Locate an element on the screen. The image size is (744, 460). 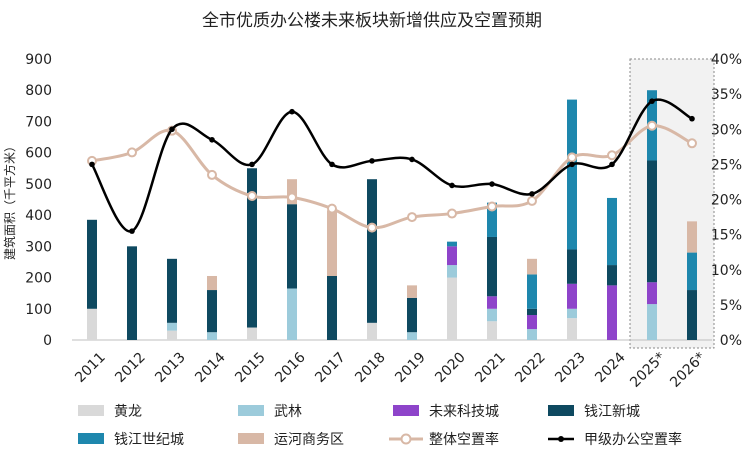
x-tick-label: 2019 is located at coordinates (410, 367).